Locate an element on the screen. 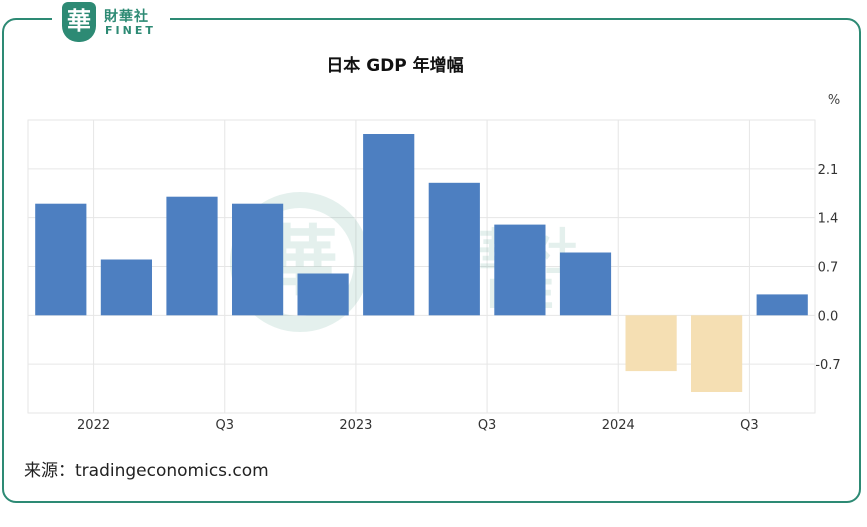 This screenshot has width=867, height=527. y-axis: 2.1 1.4 0.7 0.0 -0.7 is located at coordinates (827, 268).